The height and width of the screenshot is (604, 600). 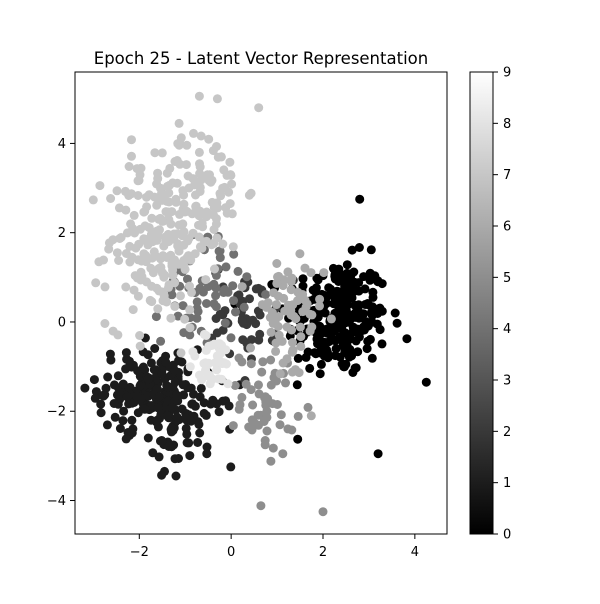 I want to click on colorbar-tick-label: 1, so click(x=507, y=483).